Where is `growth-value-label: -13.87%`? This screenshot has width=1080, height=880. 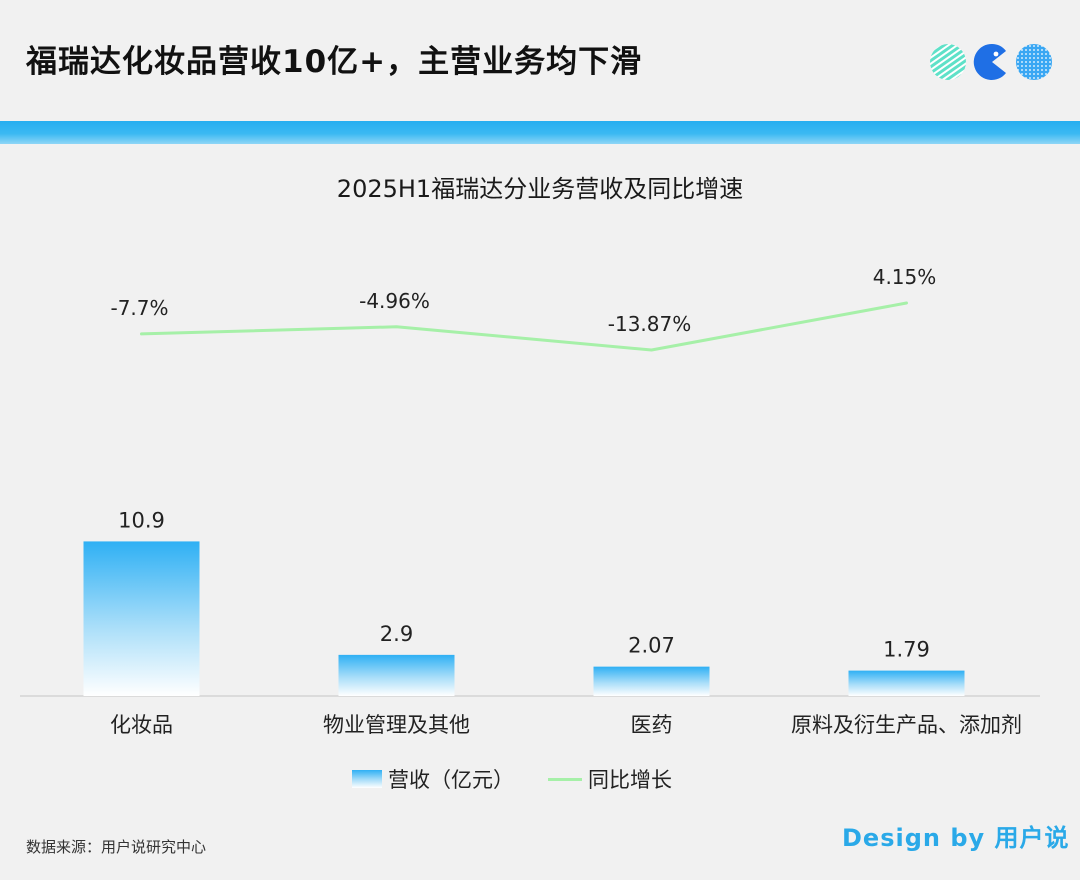 growth-value-label: -13.87% is located at coordinates (649, 324).